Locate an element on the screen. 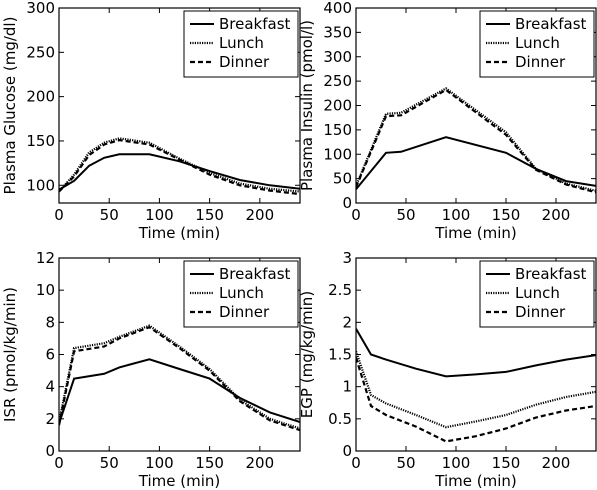  chart-isr-series-dinner-line is located at coordinates (179, 378).